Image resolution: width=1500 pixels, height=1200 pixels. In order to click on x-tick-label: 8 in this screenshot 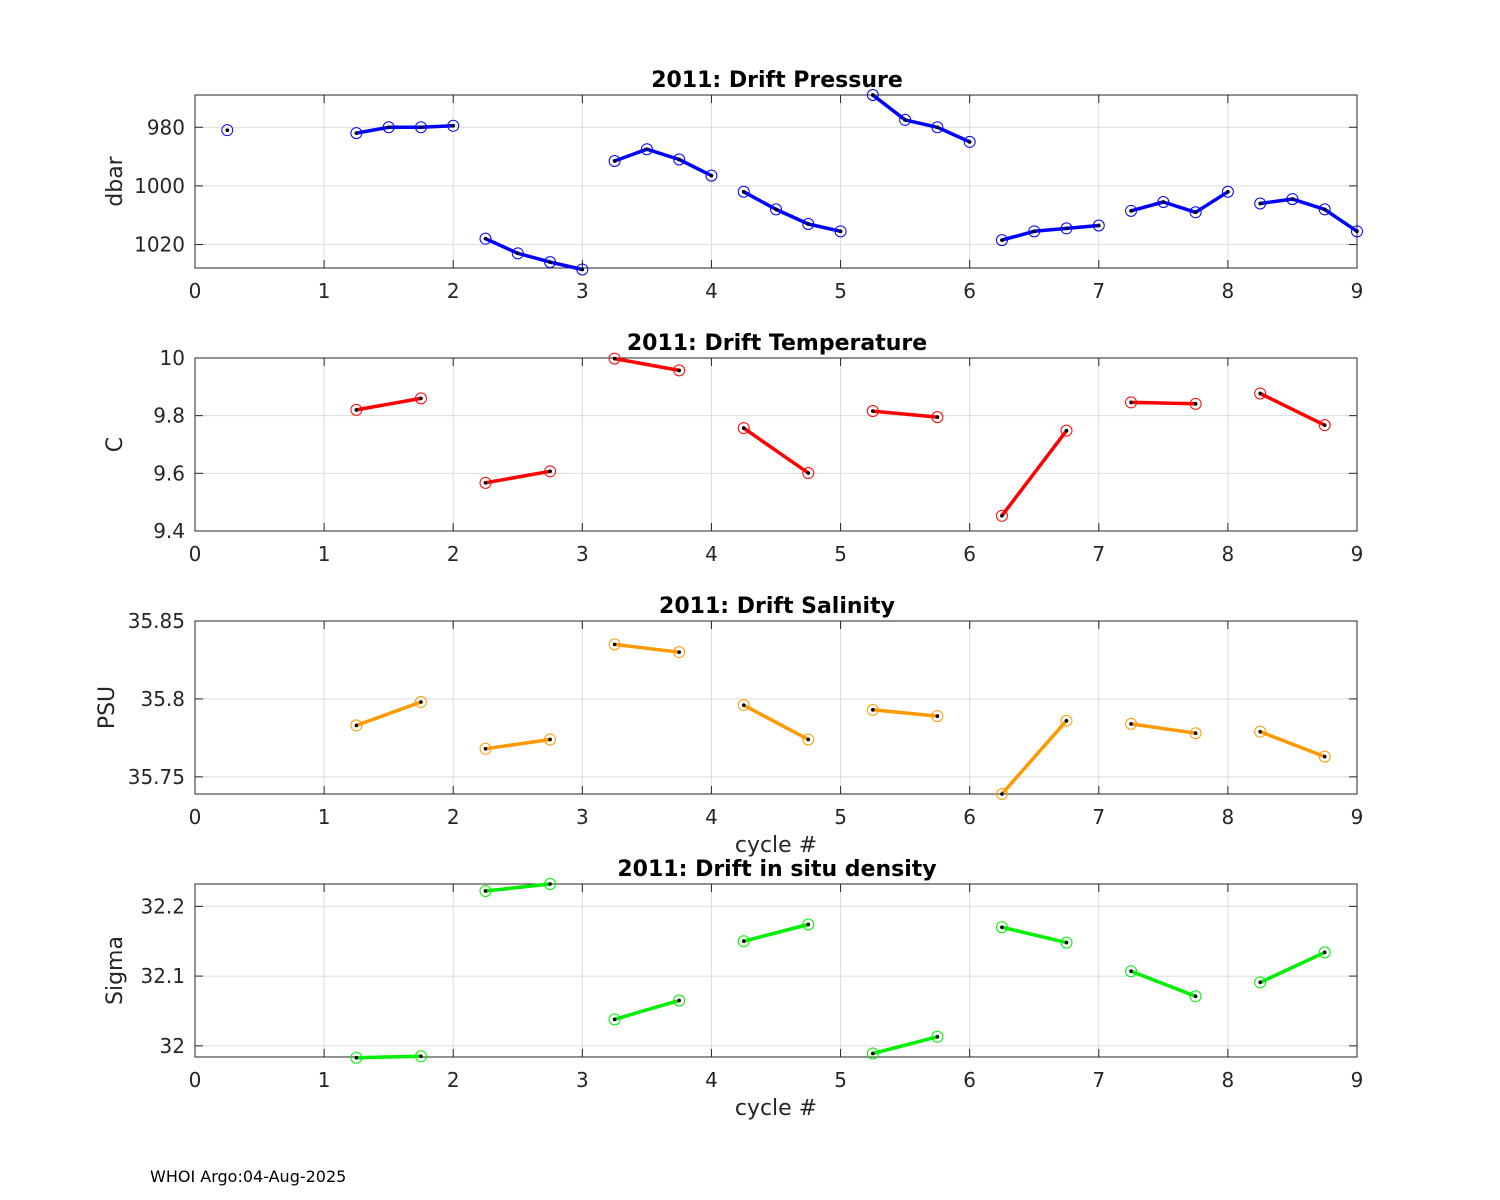, I will do `click(1228, 817)`.